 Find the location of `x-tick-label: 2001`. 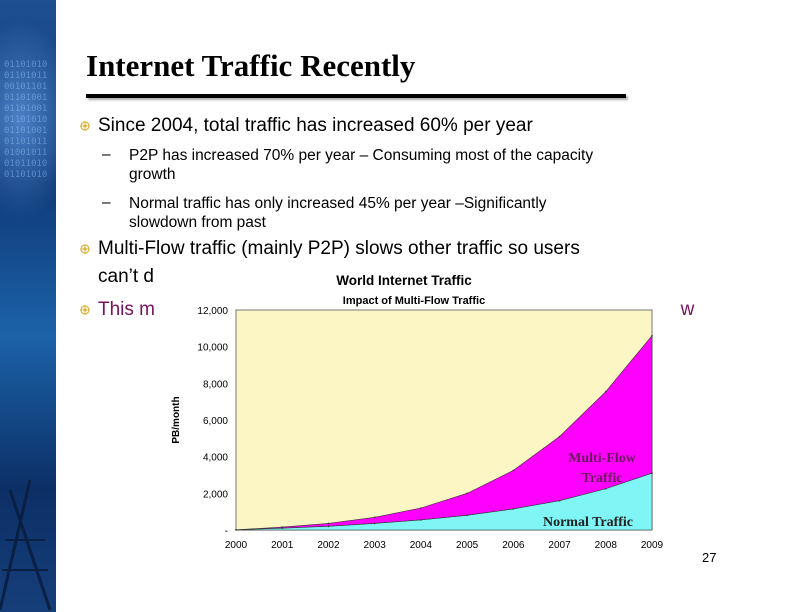

x-tick-label: 2001 is located at coordinates (282, 545).